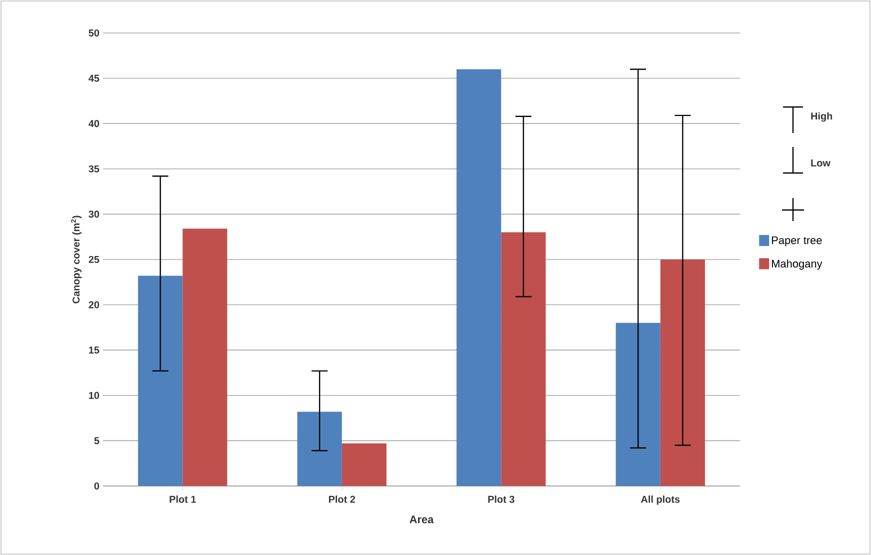 The height and width of the screenshot is (555, 871). What do you see at coordinates (821, 117) in the screenshot?
I see `text: High` at bounding box center [821, 117].